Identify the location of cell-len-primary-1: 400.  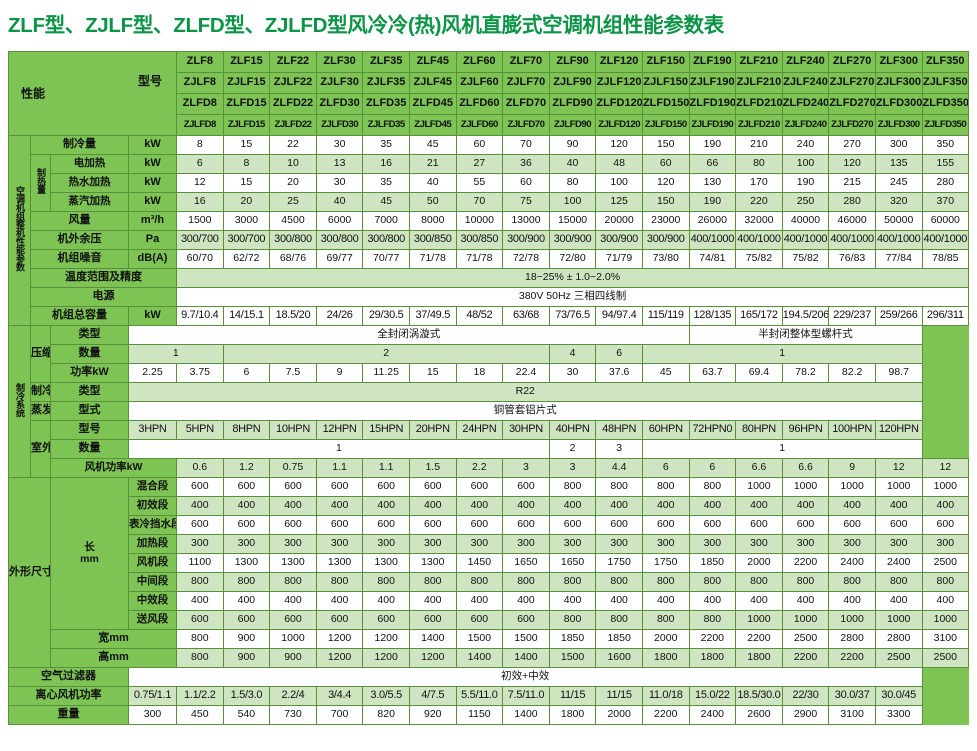
(200, 506).